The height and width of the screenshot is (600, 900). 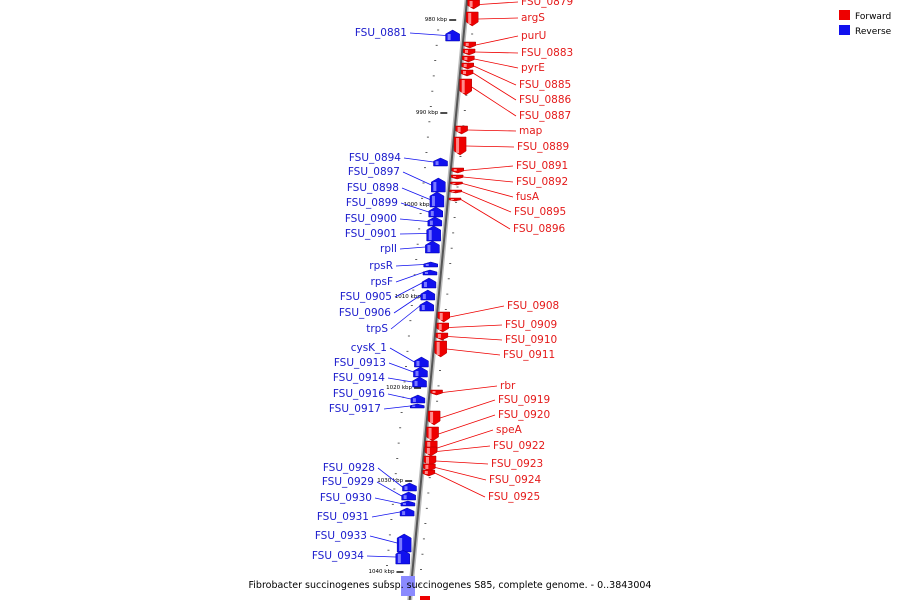 What do you see at coordinates (498, 18) in the screenshot?
I see `leader-line-args` at bounding box center [498, 18].